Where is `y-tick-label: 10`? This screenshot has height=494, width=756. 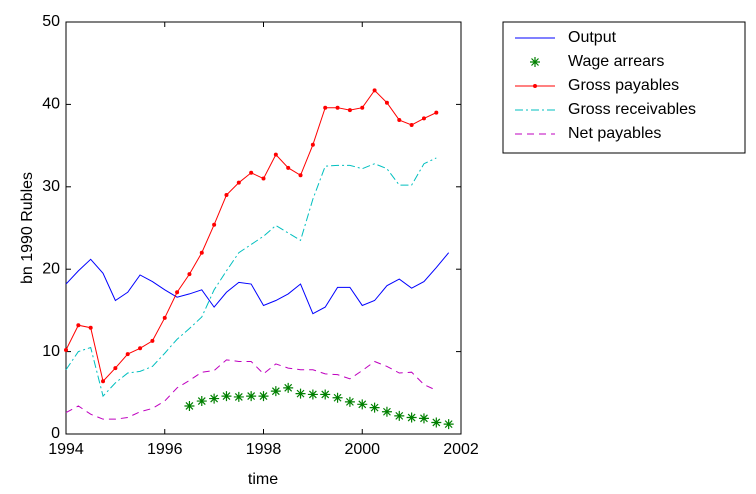 y-tick-label: 10 is located at coordinates (51, 351).